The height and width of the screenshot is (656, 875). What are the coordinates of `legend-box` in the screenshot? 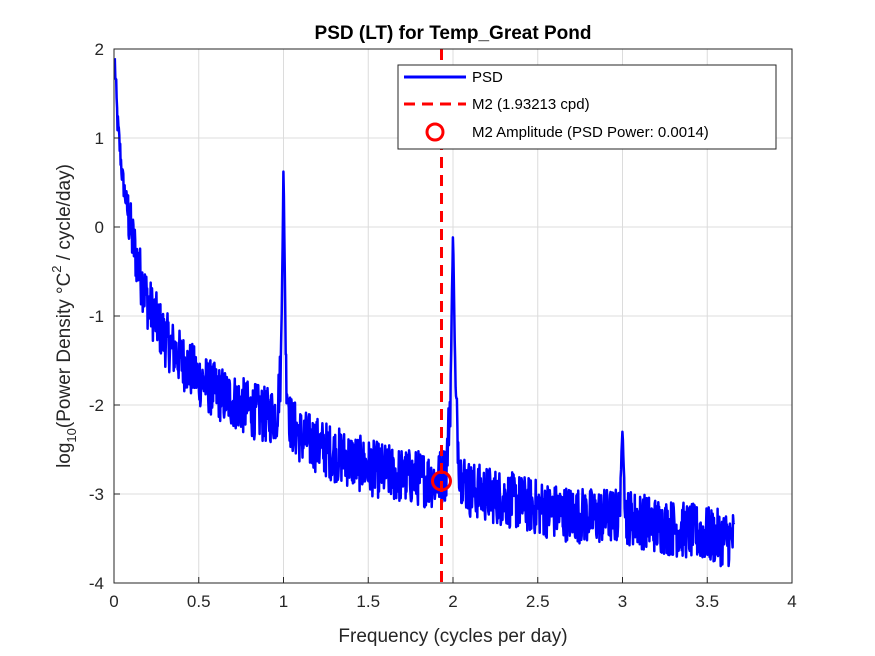 It's located at (587, 107).